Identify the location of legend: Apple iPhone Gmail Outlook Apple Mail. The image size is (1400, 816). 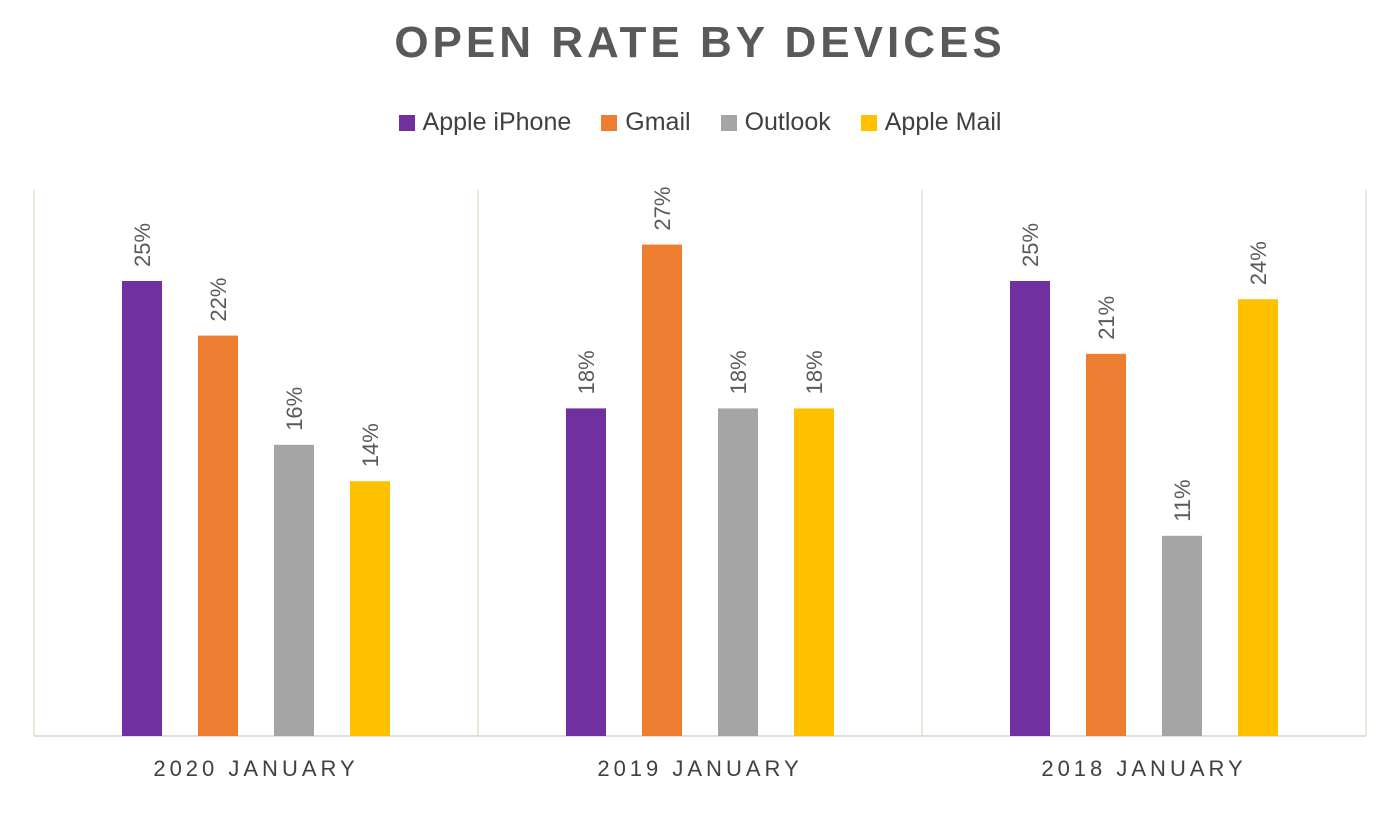
(700, 122).